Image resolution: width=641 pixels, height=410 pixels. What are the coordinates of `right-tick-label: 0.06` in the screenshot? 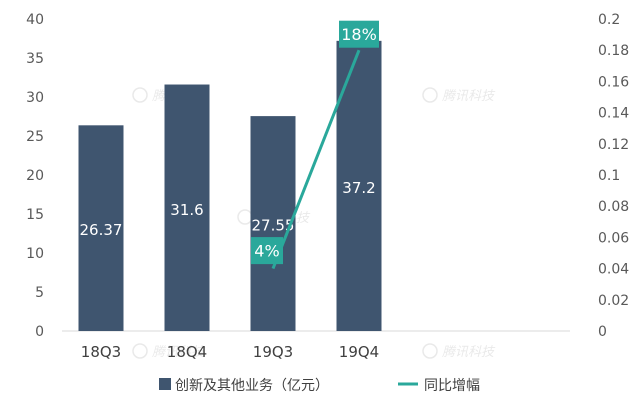 It's located at (613, 238).